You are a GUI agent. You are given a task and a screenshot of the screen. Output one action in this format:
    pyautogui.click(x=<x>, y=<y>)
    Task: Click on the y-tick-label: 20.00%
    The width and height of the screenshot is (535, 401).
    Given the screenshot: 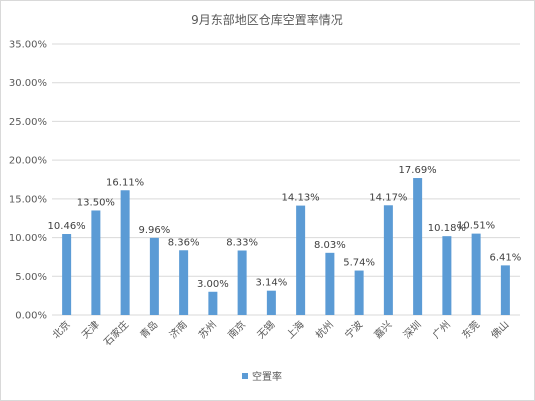 What is the action you would take?
    pyautogui.click(x=28, y=161)
    